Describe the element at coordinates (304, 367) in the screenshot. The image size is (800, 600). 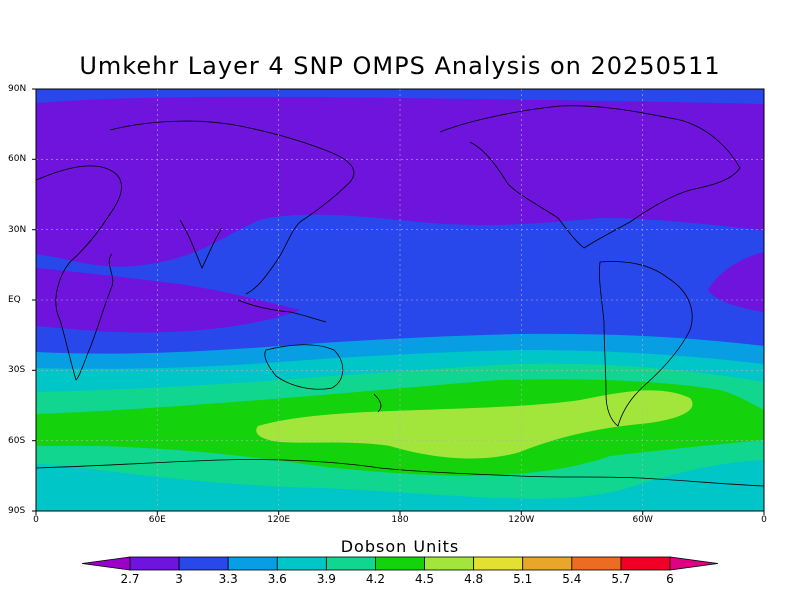
I see `australia-coast` at that location.